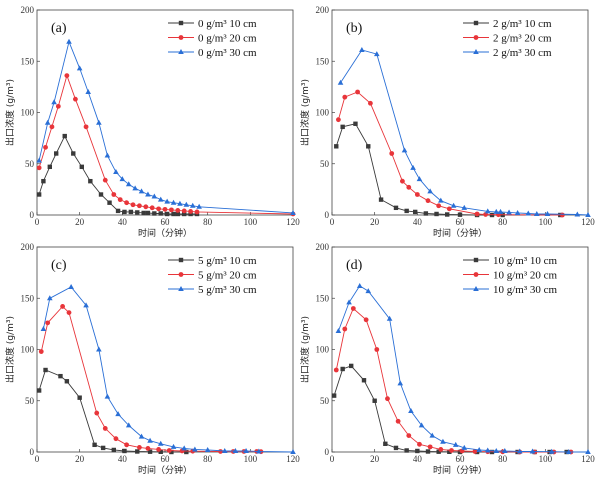 This screenshot has height=483, width=600. I want to click on legend-entry: 0 g/m³ 30 cm, so click(212, 53).